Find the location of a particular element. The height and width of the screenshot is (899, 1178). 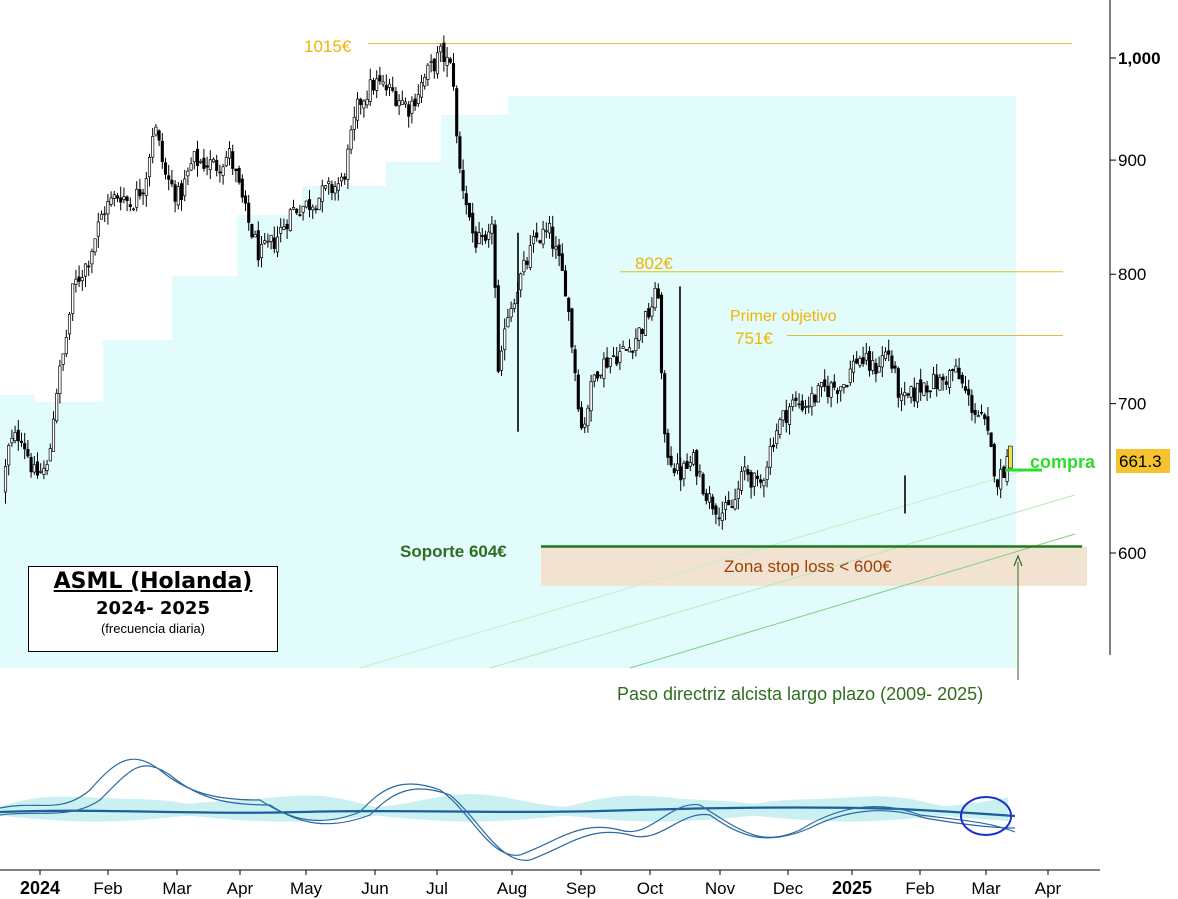

chart-title: ASML (Holanda) is located at coordinates (153, 581).